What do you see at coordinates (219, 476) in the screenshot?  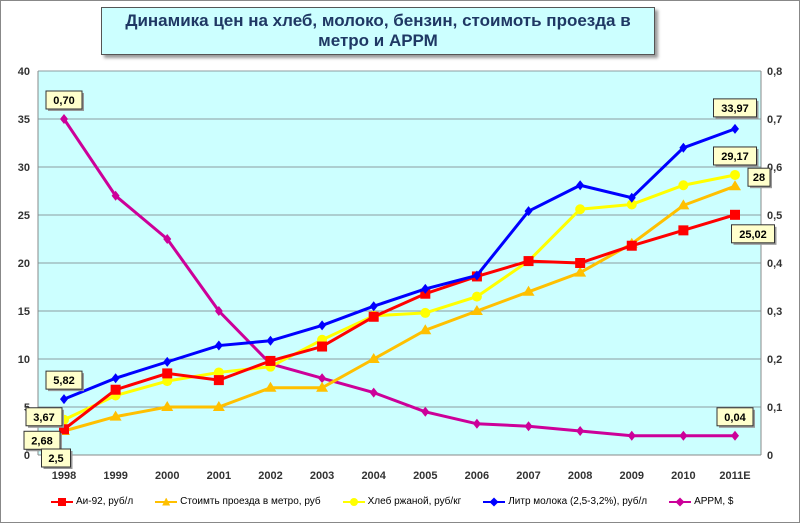 I see `x-tick-label: 2001` at bounding box center [219, 476].